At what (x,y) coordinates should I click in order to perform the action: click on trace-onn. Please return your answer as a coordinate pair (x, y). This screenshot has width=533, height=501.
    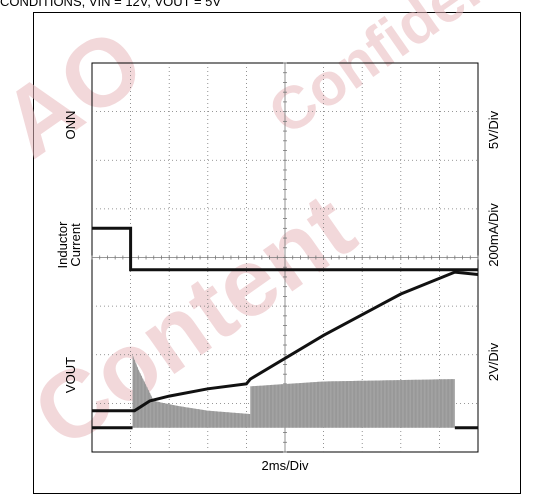
    Looking at the image, I should click on (285, 249).